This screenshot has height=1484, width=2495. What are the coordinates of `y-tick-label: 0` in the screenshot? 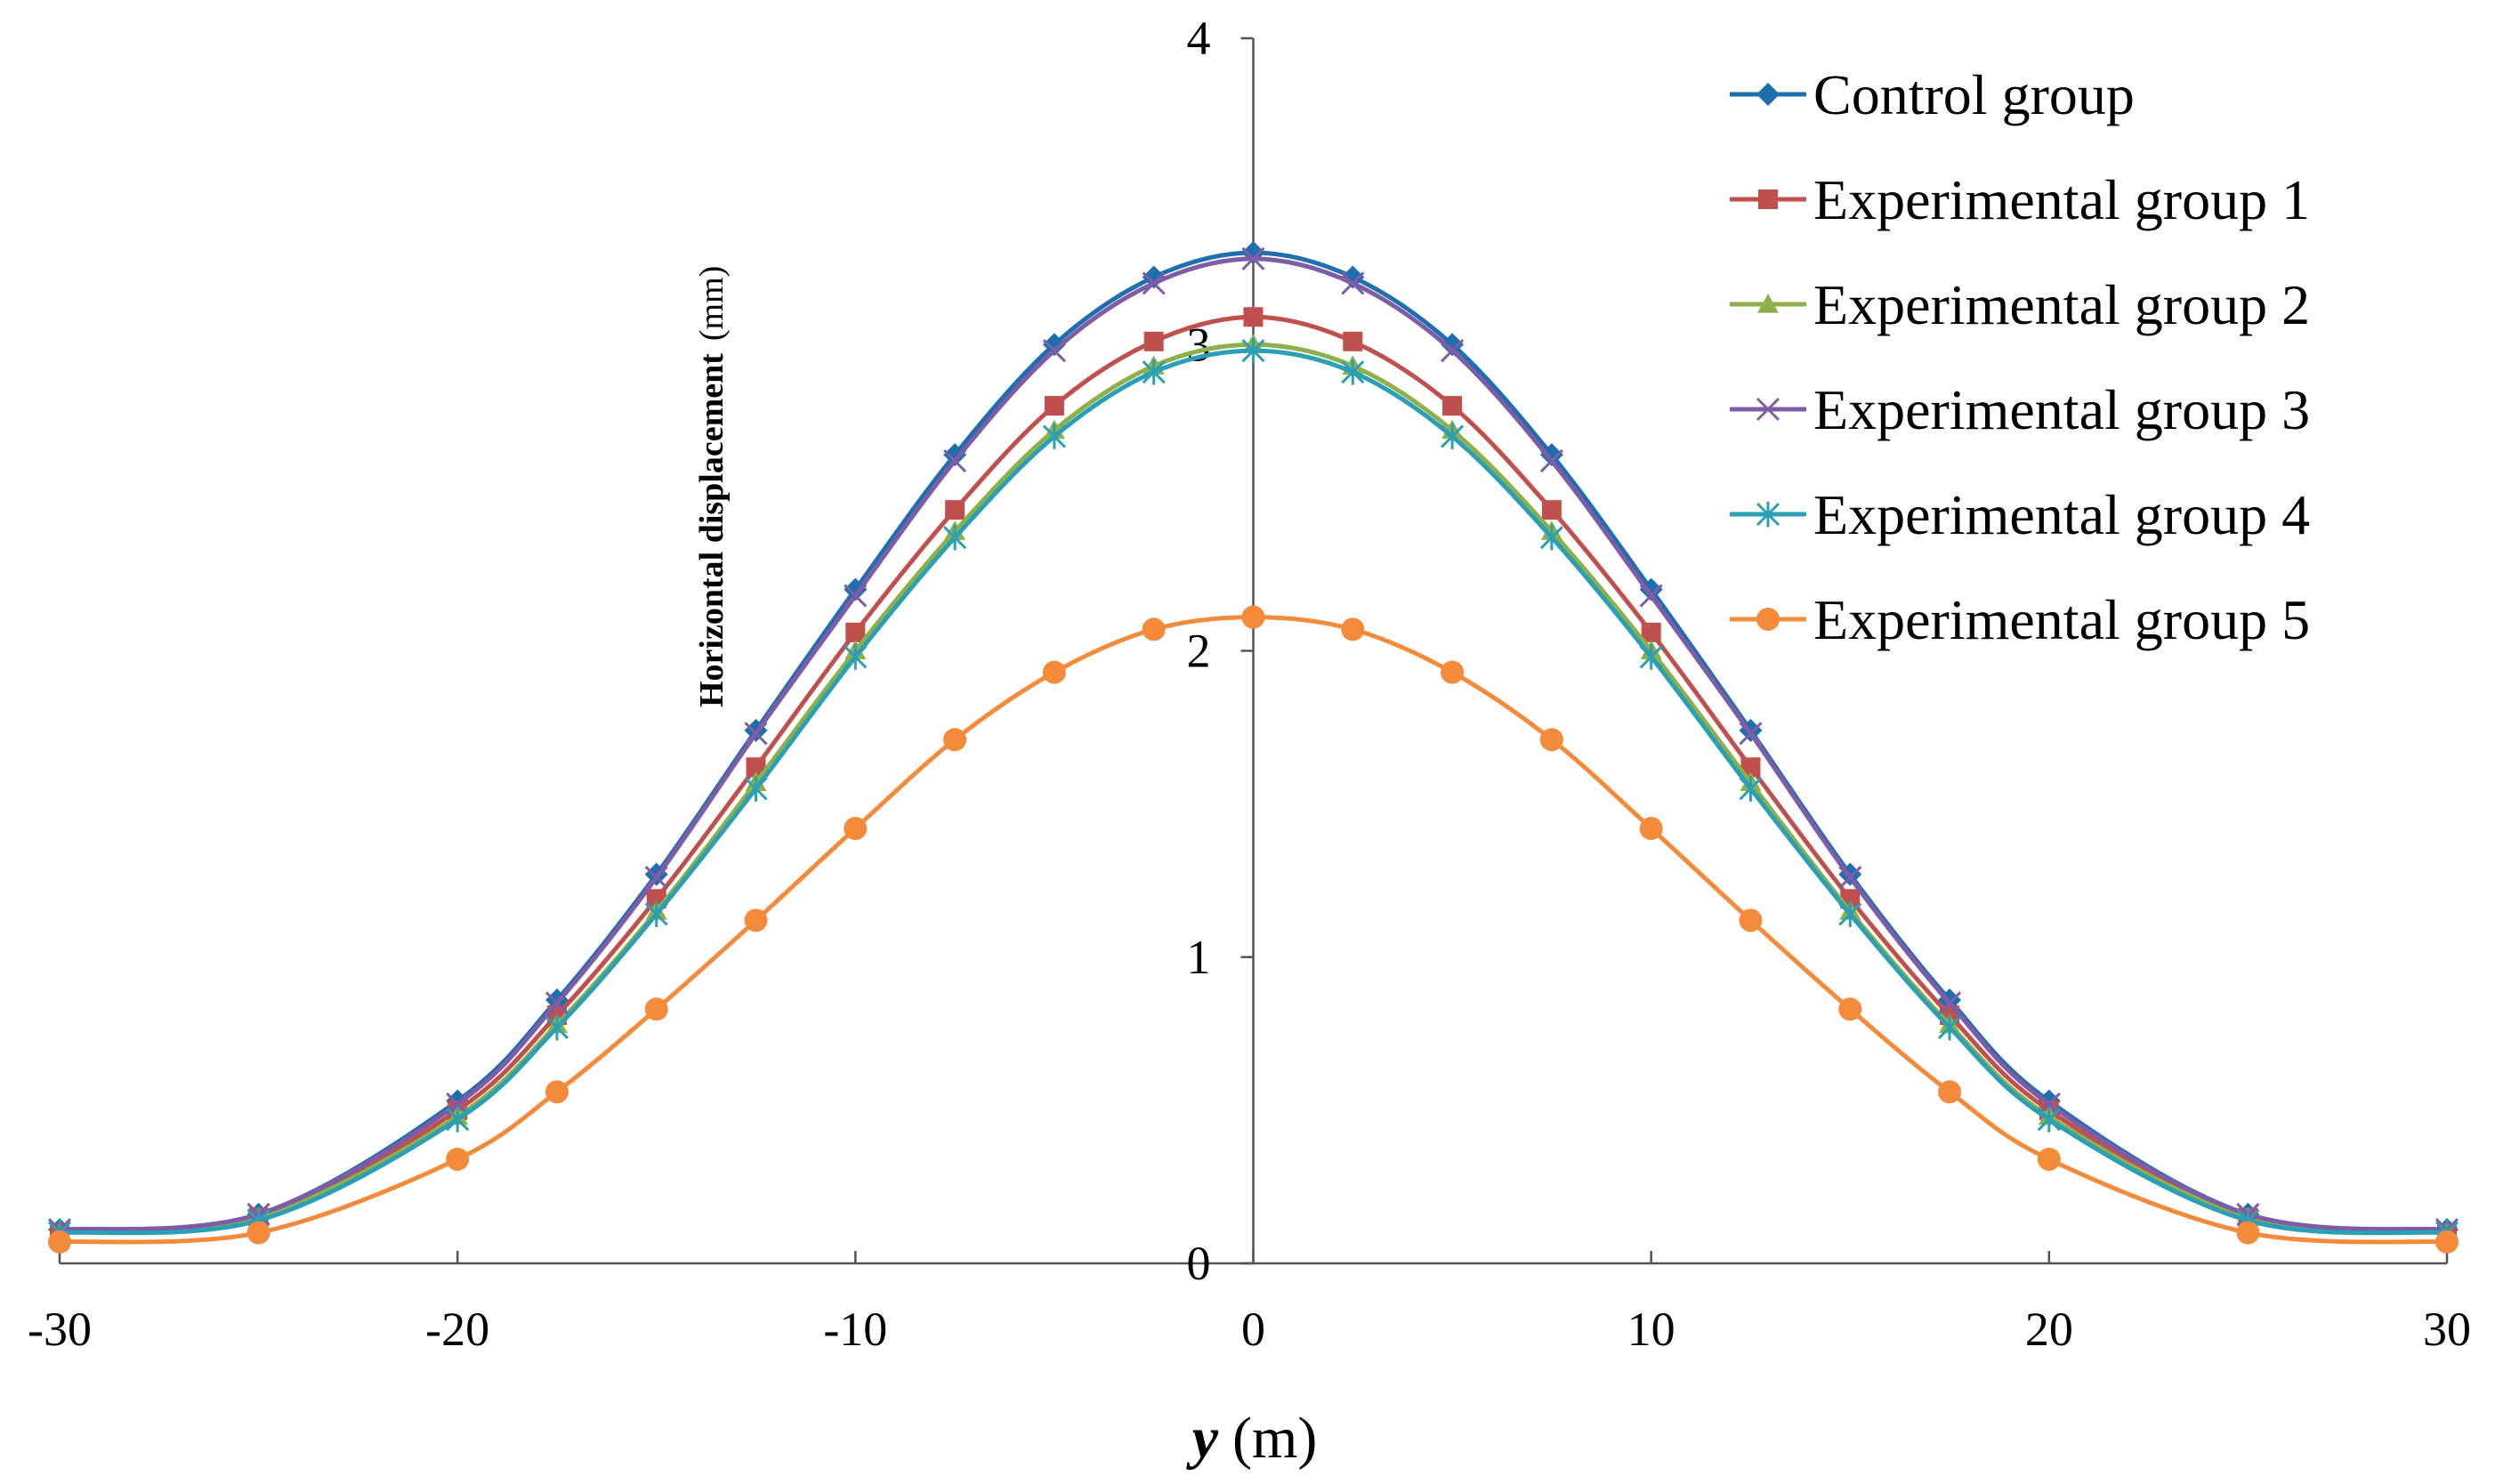 It's located at (1199, 1263).